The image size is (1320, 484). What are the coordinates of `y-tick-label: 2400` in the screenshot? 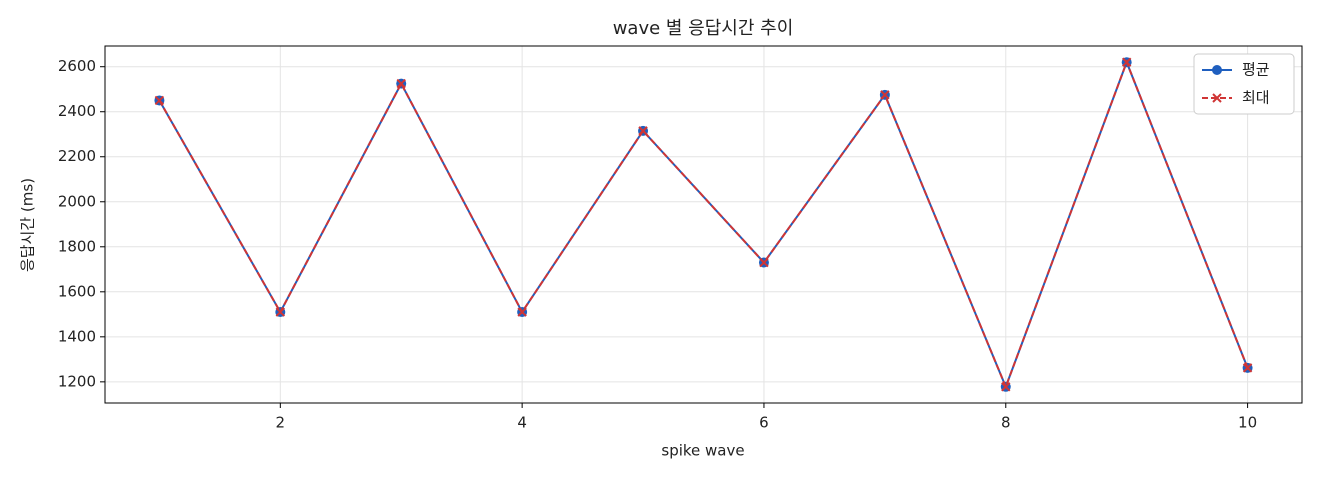 It's located at (77, 111).